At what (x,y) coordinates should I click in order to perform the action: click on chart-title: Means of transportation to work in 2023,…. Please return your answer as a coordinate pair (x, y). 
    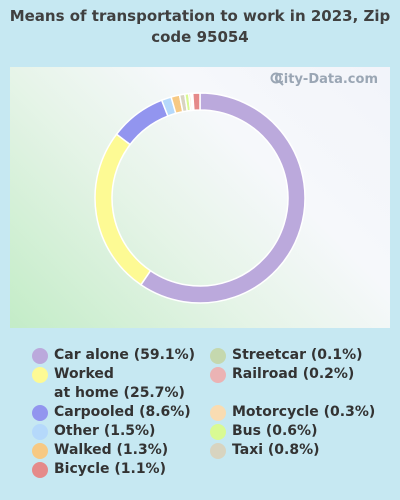
    Looking at the image, I should click on (200, 26).